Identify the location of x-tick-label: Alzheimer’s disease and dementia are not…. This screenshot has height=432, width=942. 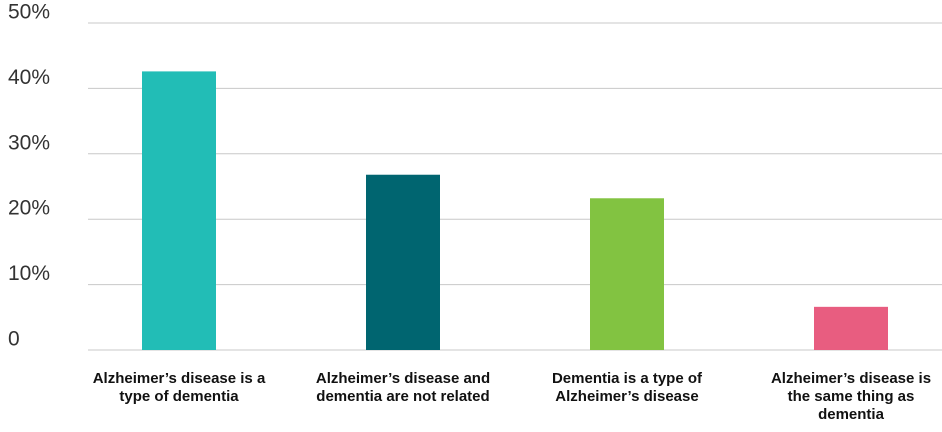
(403, 387).